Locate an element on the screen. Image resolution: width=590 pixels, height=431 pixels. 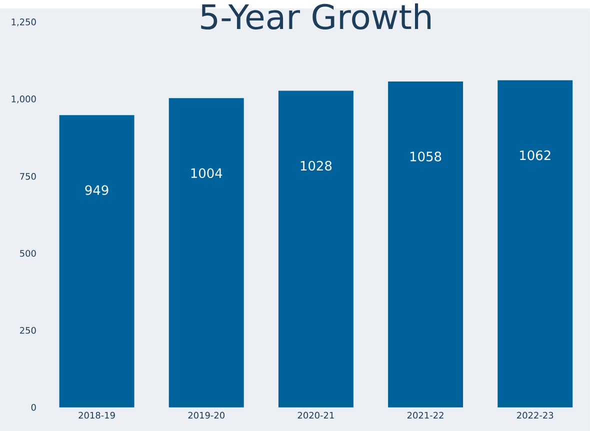
y-tick-label: 1,000 is located at coordinates (24, 99).